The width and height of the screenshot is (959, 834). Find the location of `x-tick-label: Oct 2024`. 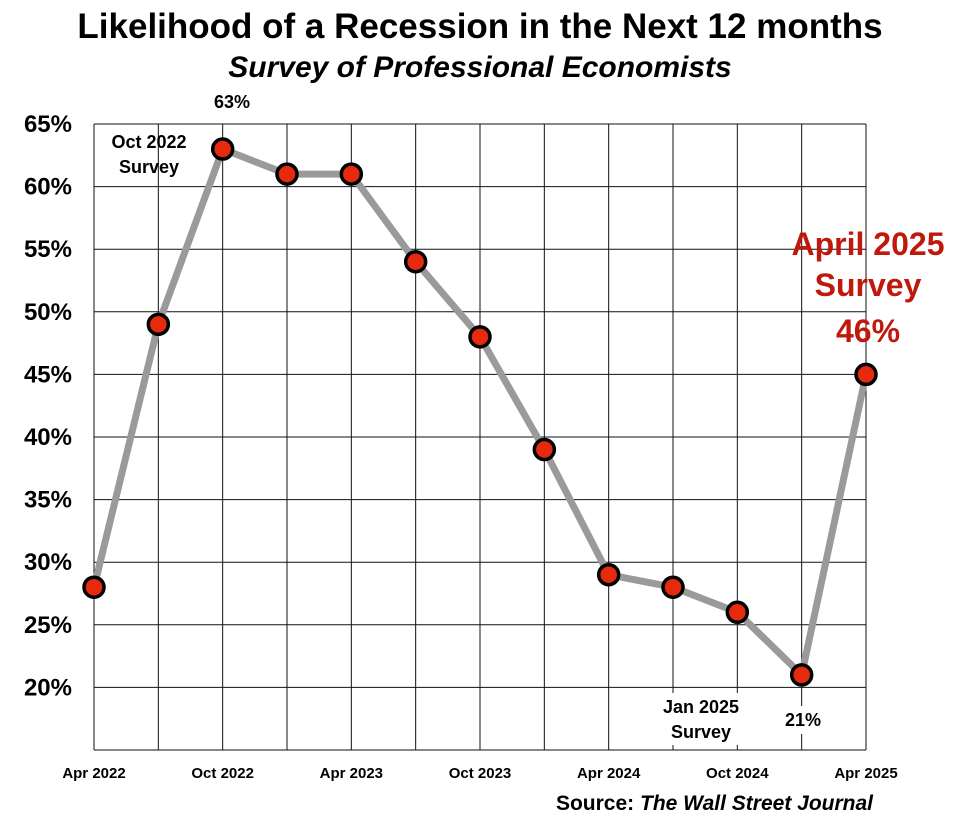

x-tick-label: Oct 2024 is located at coordinates (737, 773).